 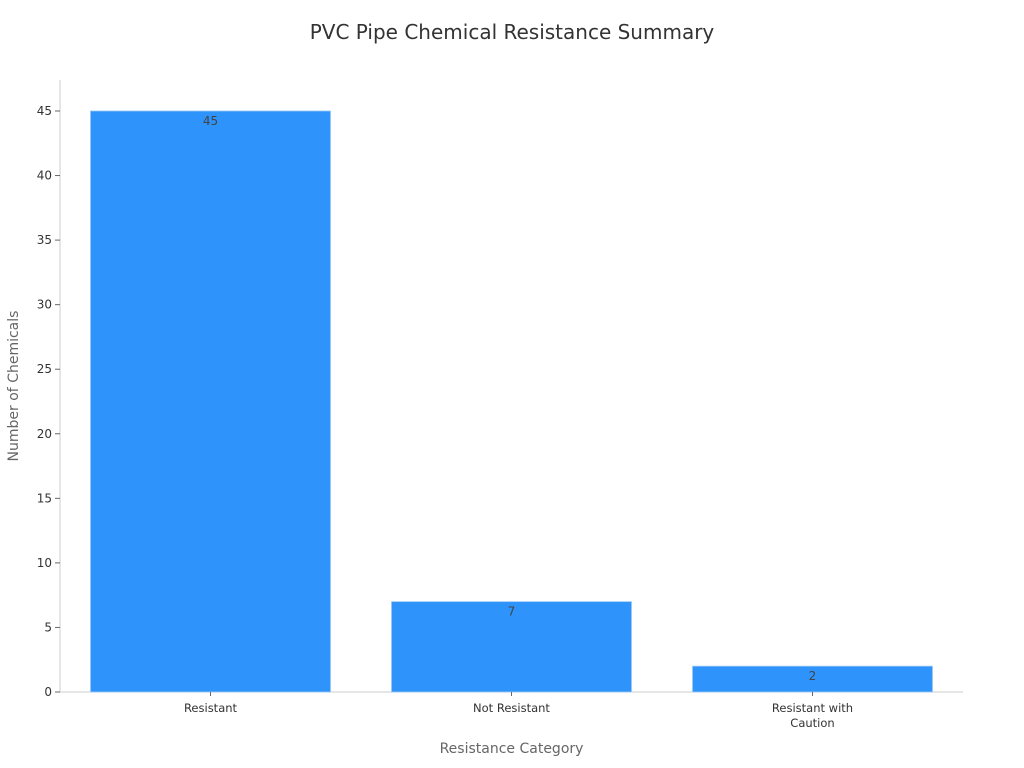 I want to click on y-tick-label: 20, so click(x=44, y=434).